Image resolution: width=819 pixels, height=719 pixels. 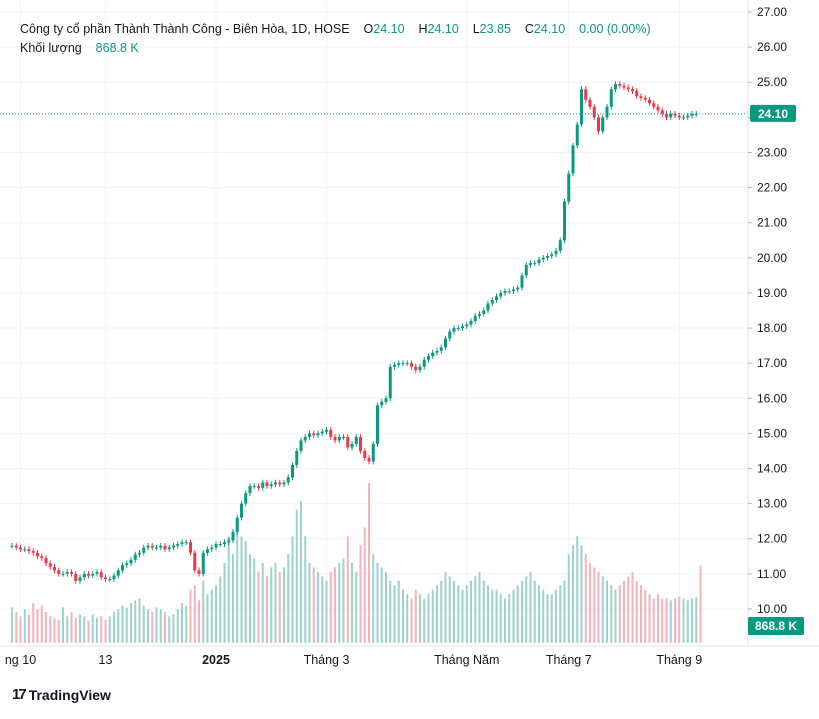 What do you see at coordinates (772, 609) in the screenshot?
I see `y-tick-label: 10.00` at bounding box center [772, 609].